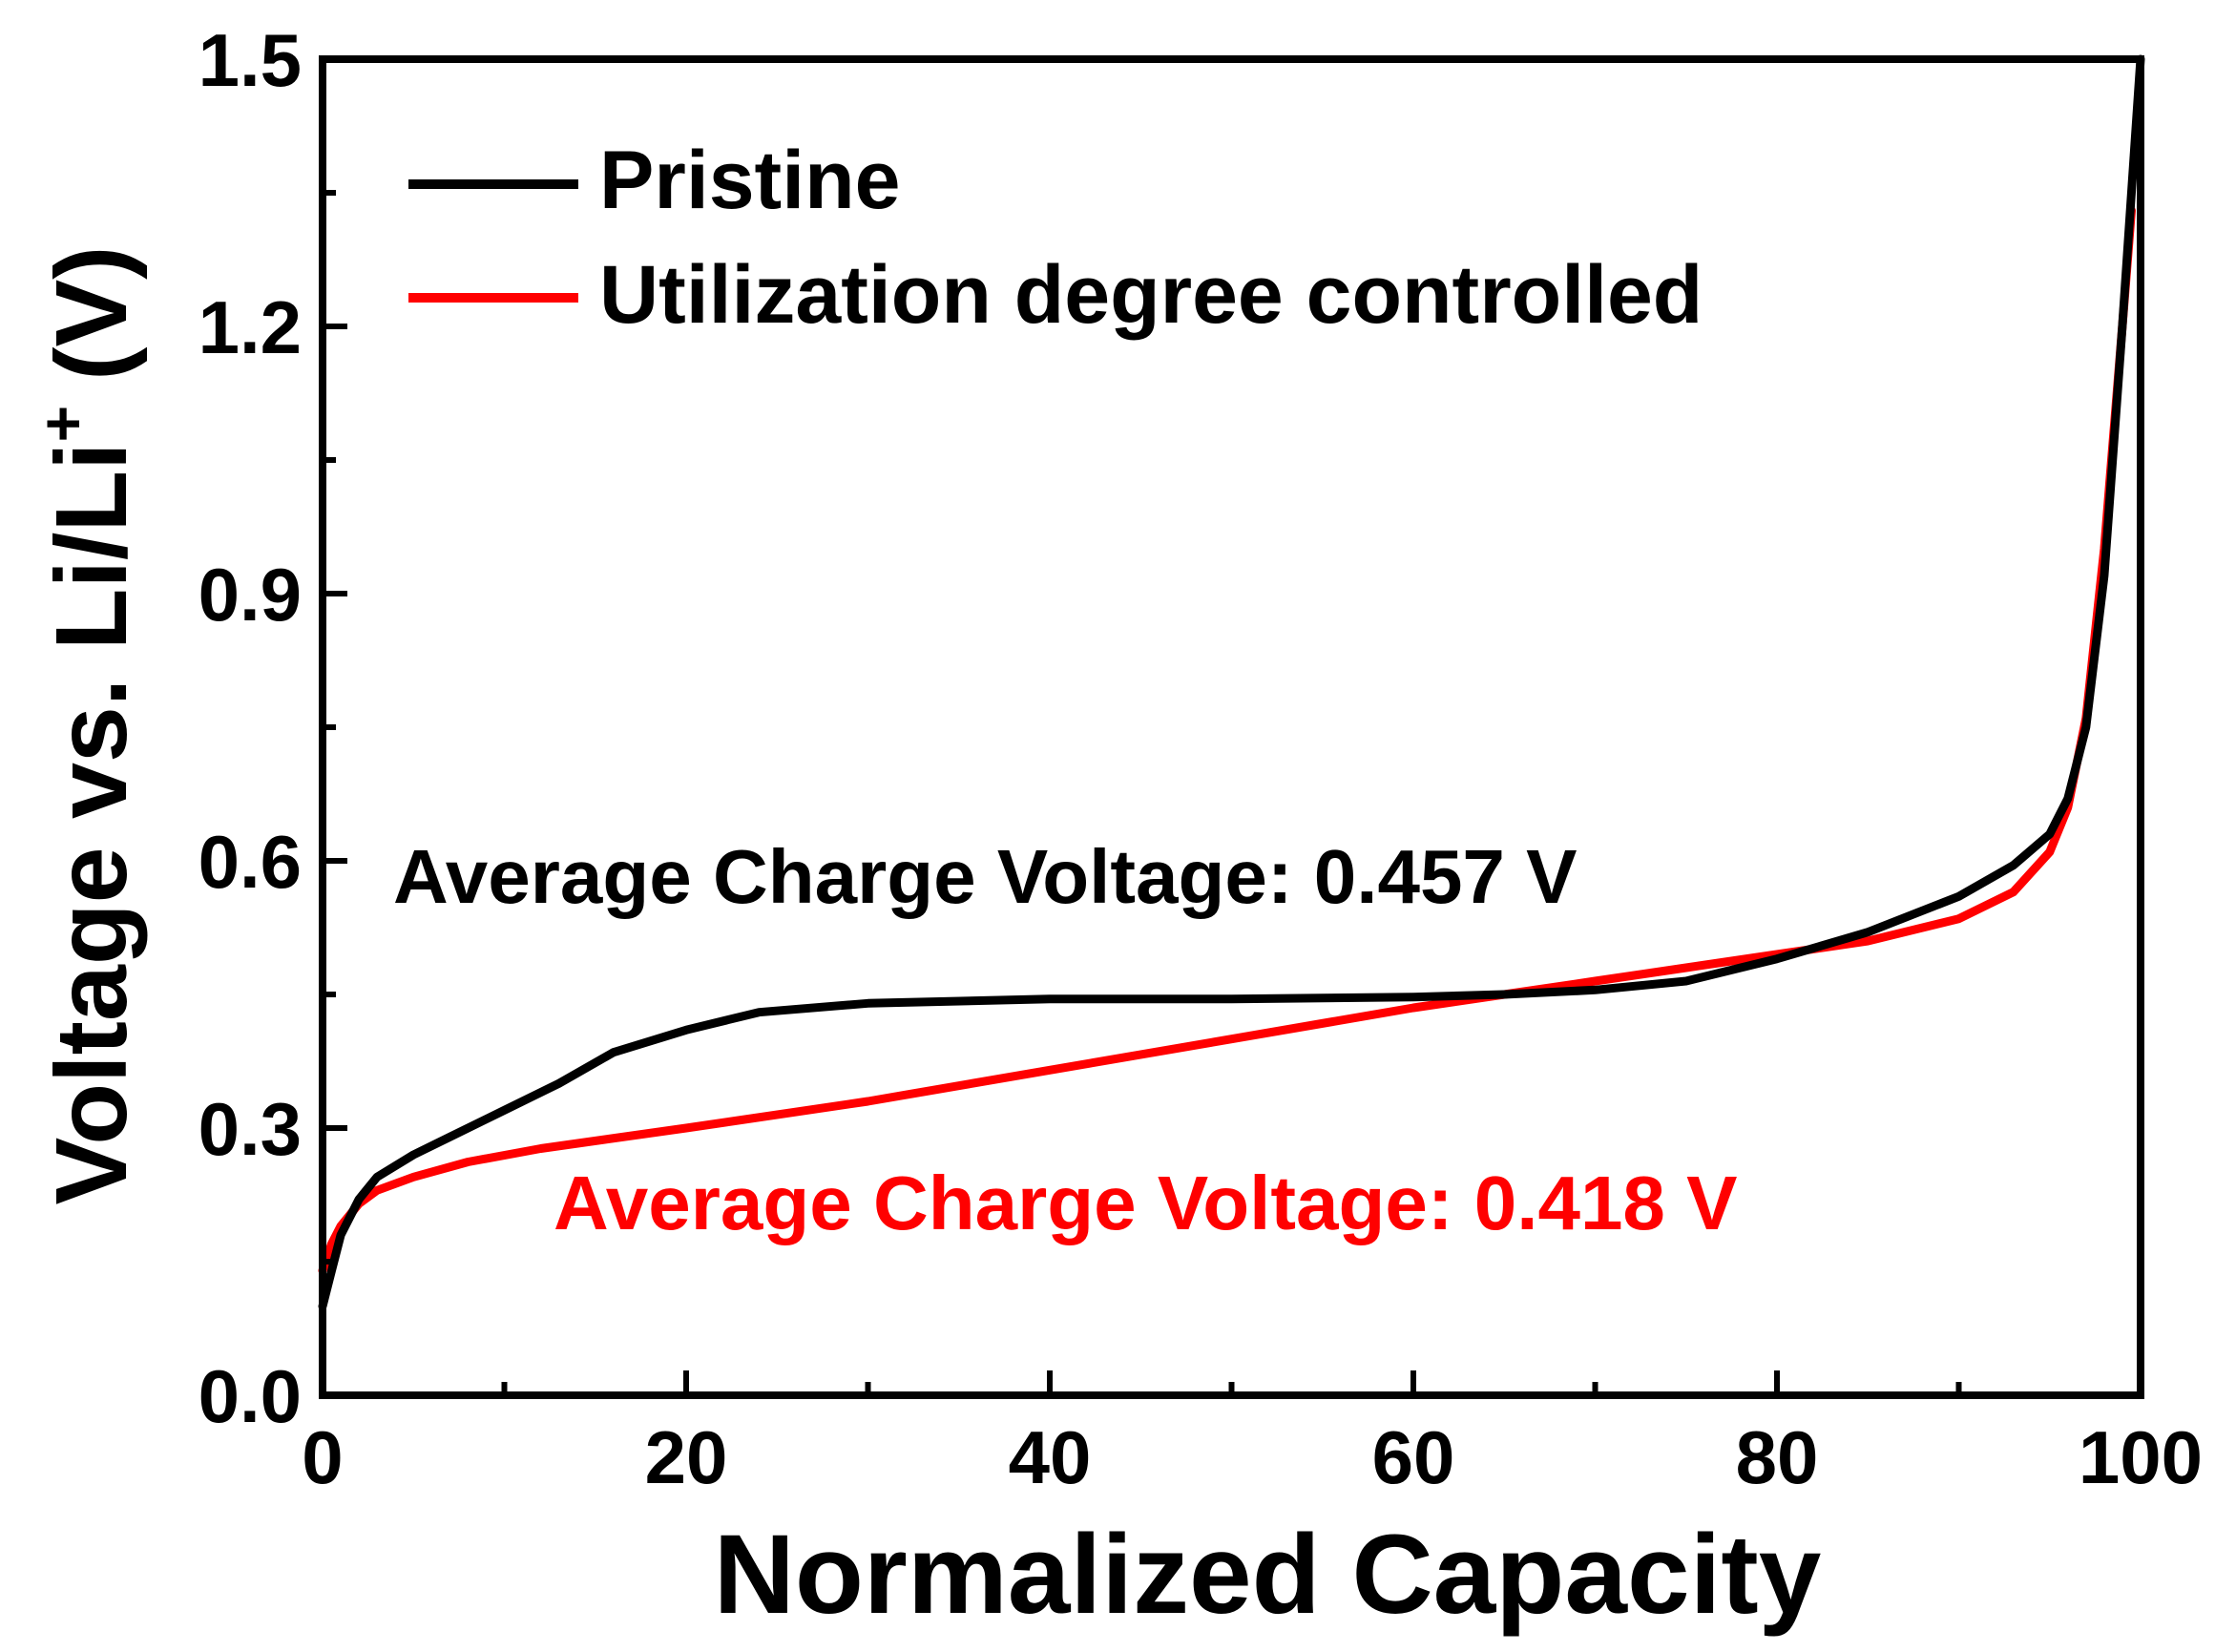  I want to click on x-tick-label: 80, so click(1778, 1457).